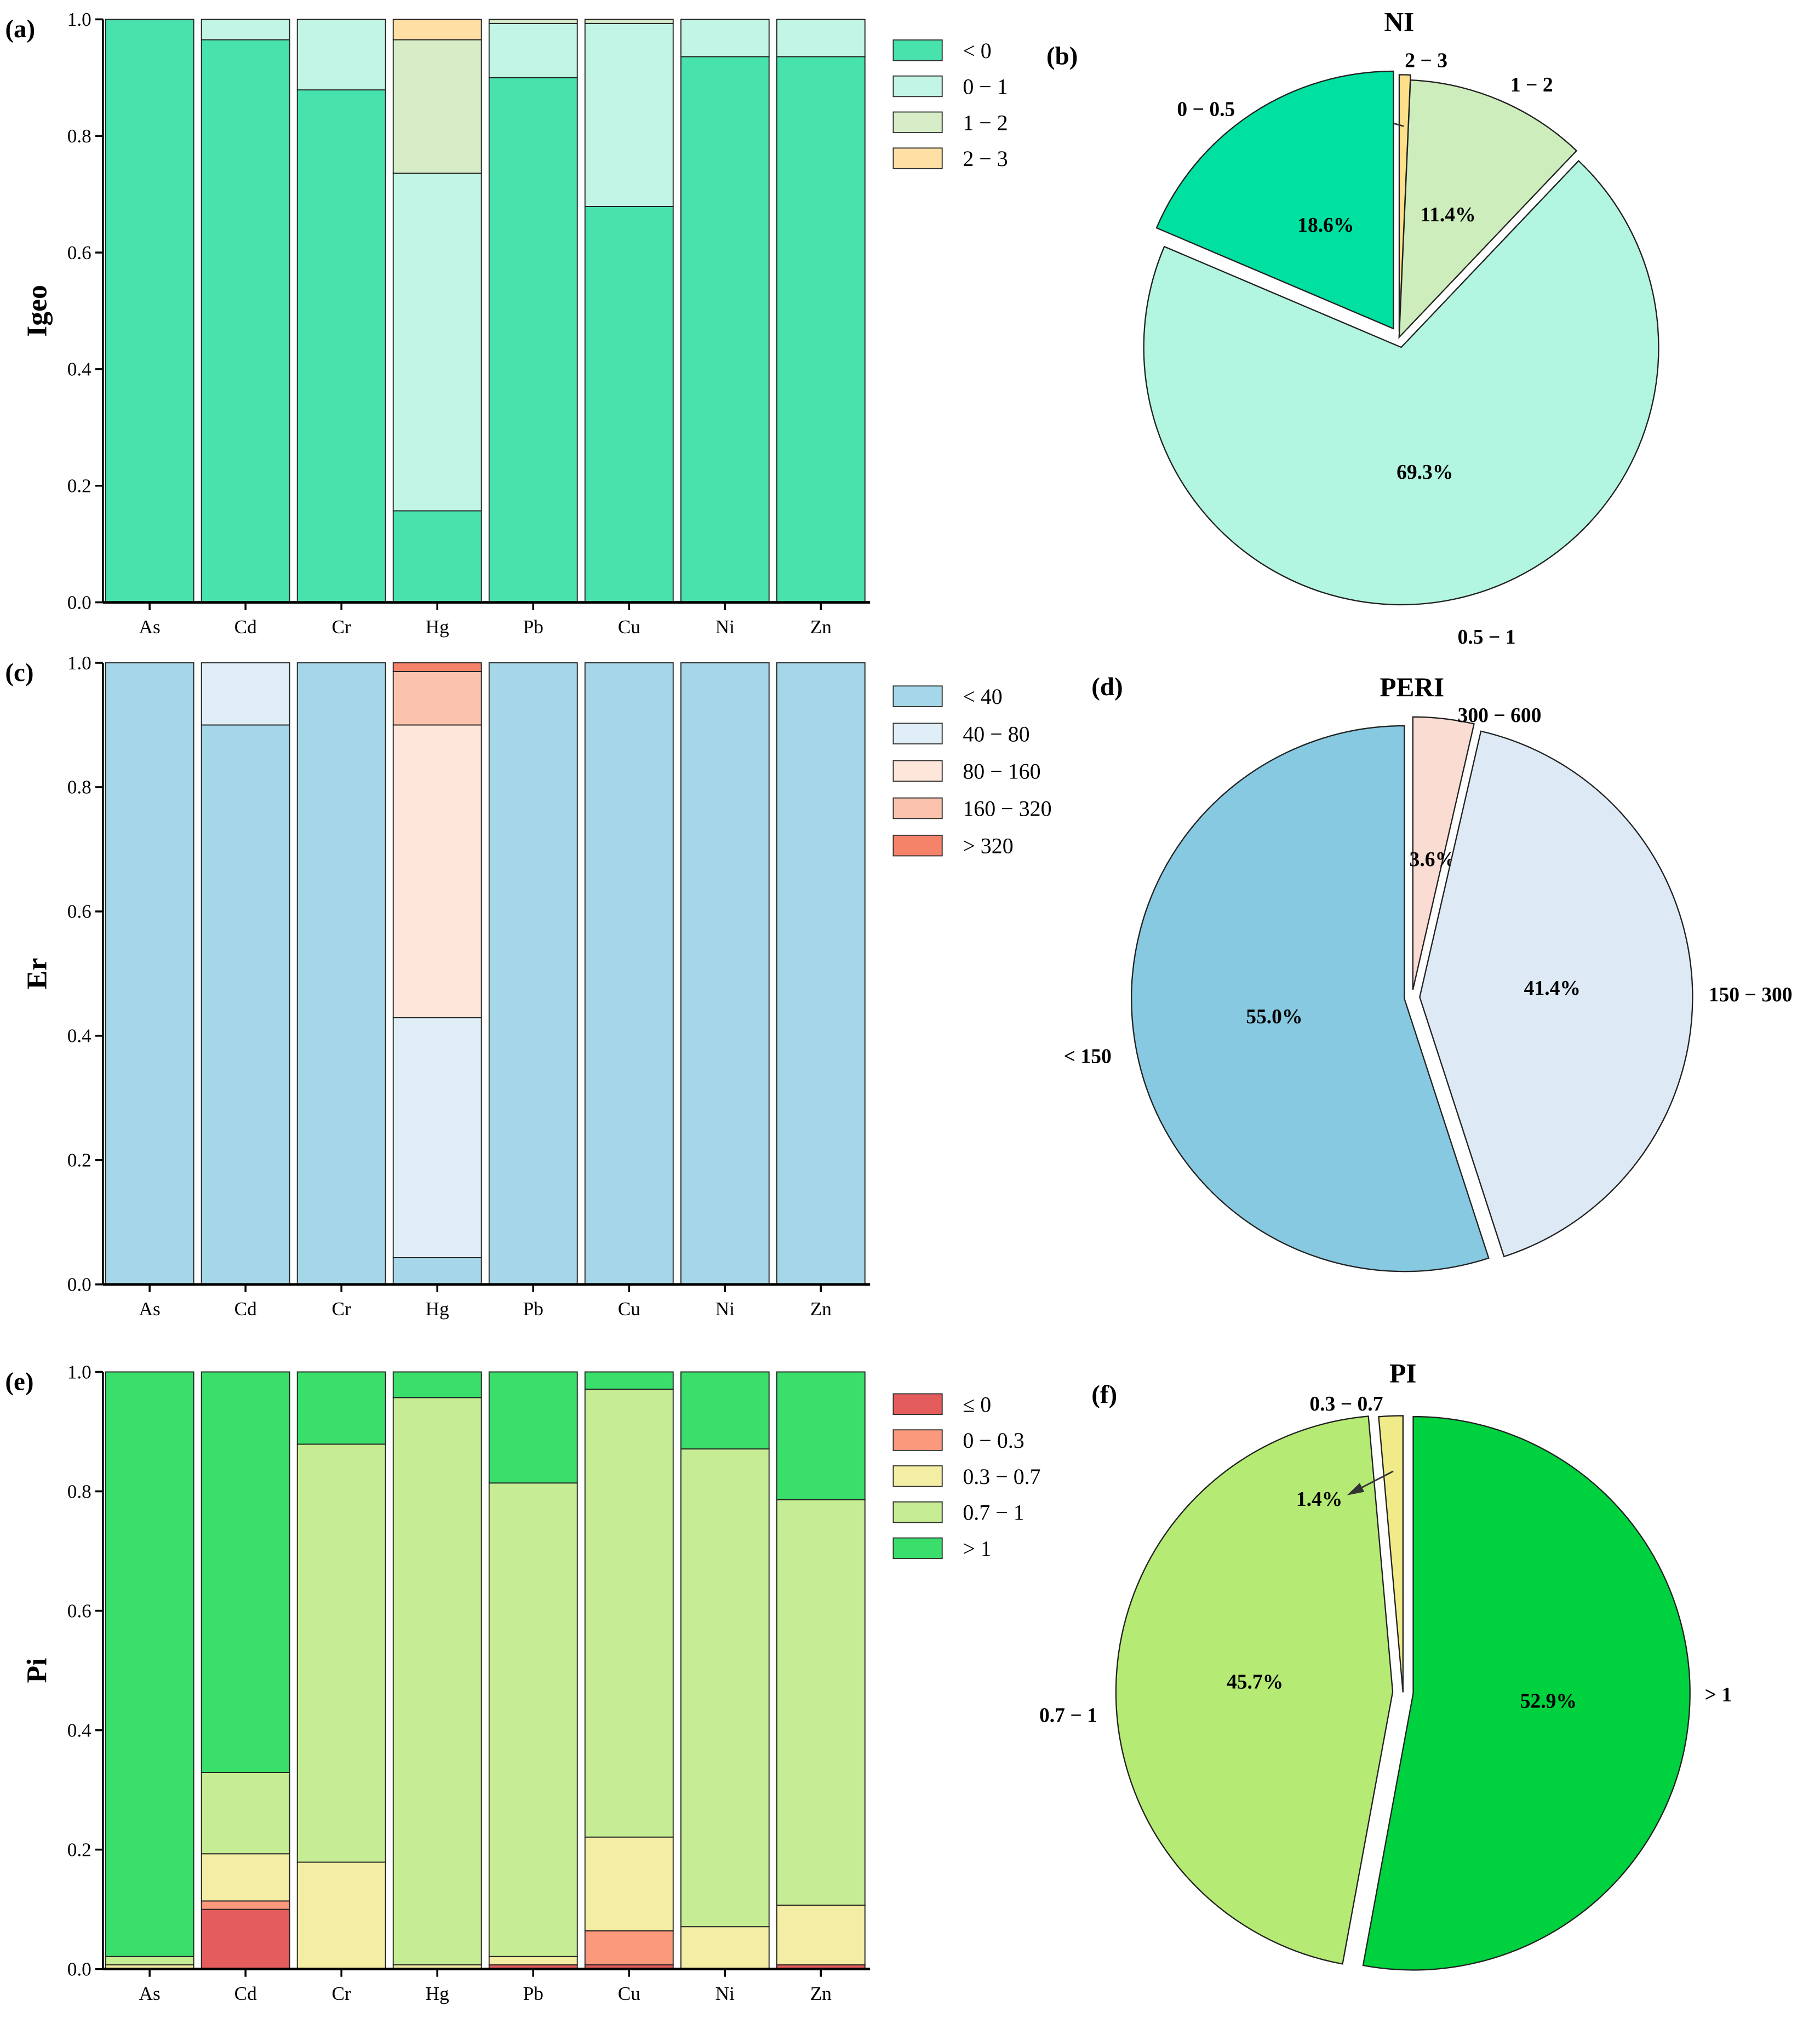 The height and width of the screenshot is (2018, 1820). Describe the element at coordinates (1356, 1489) in the screenshot. I see `pie-pointer-arrow-icon` at that location.